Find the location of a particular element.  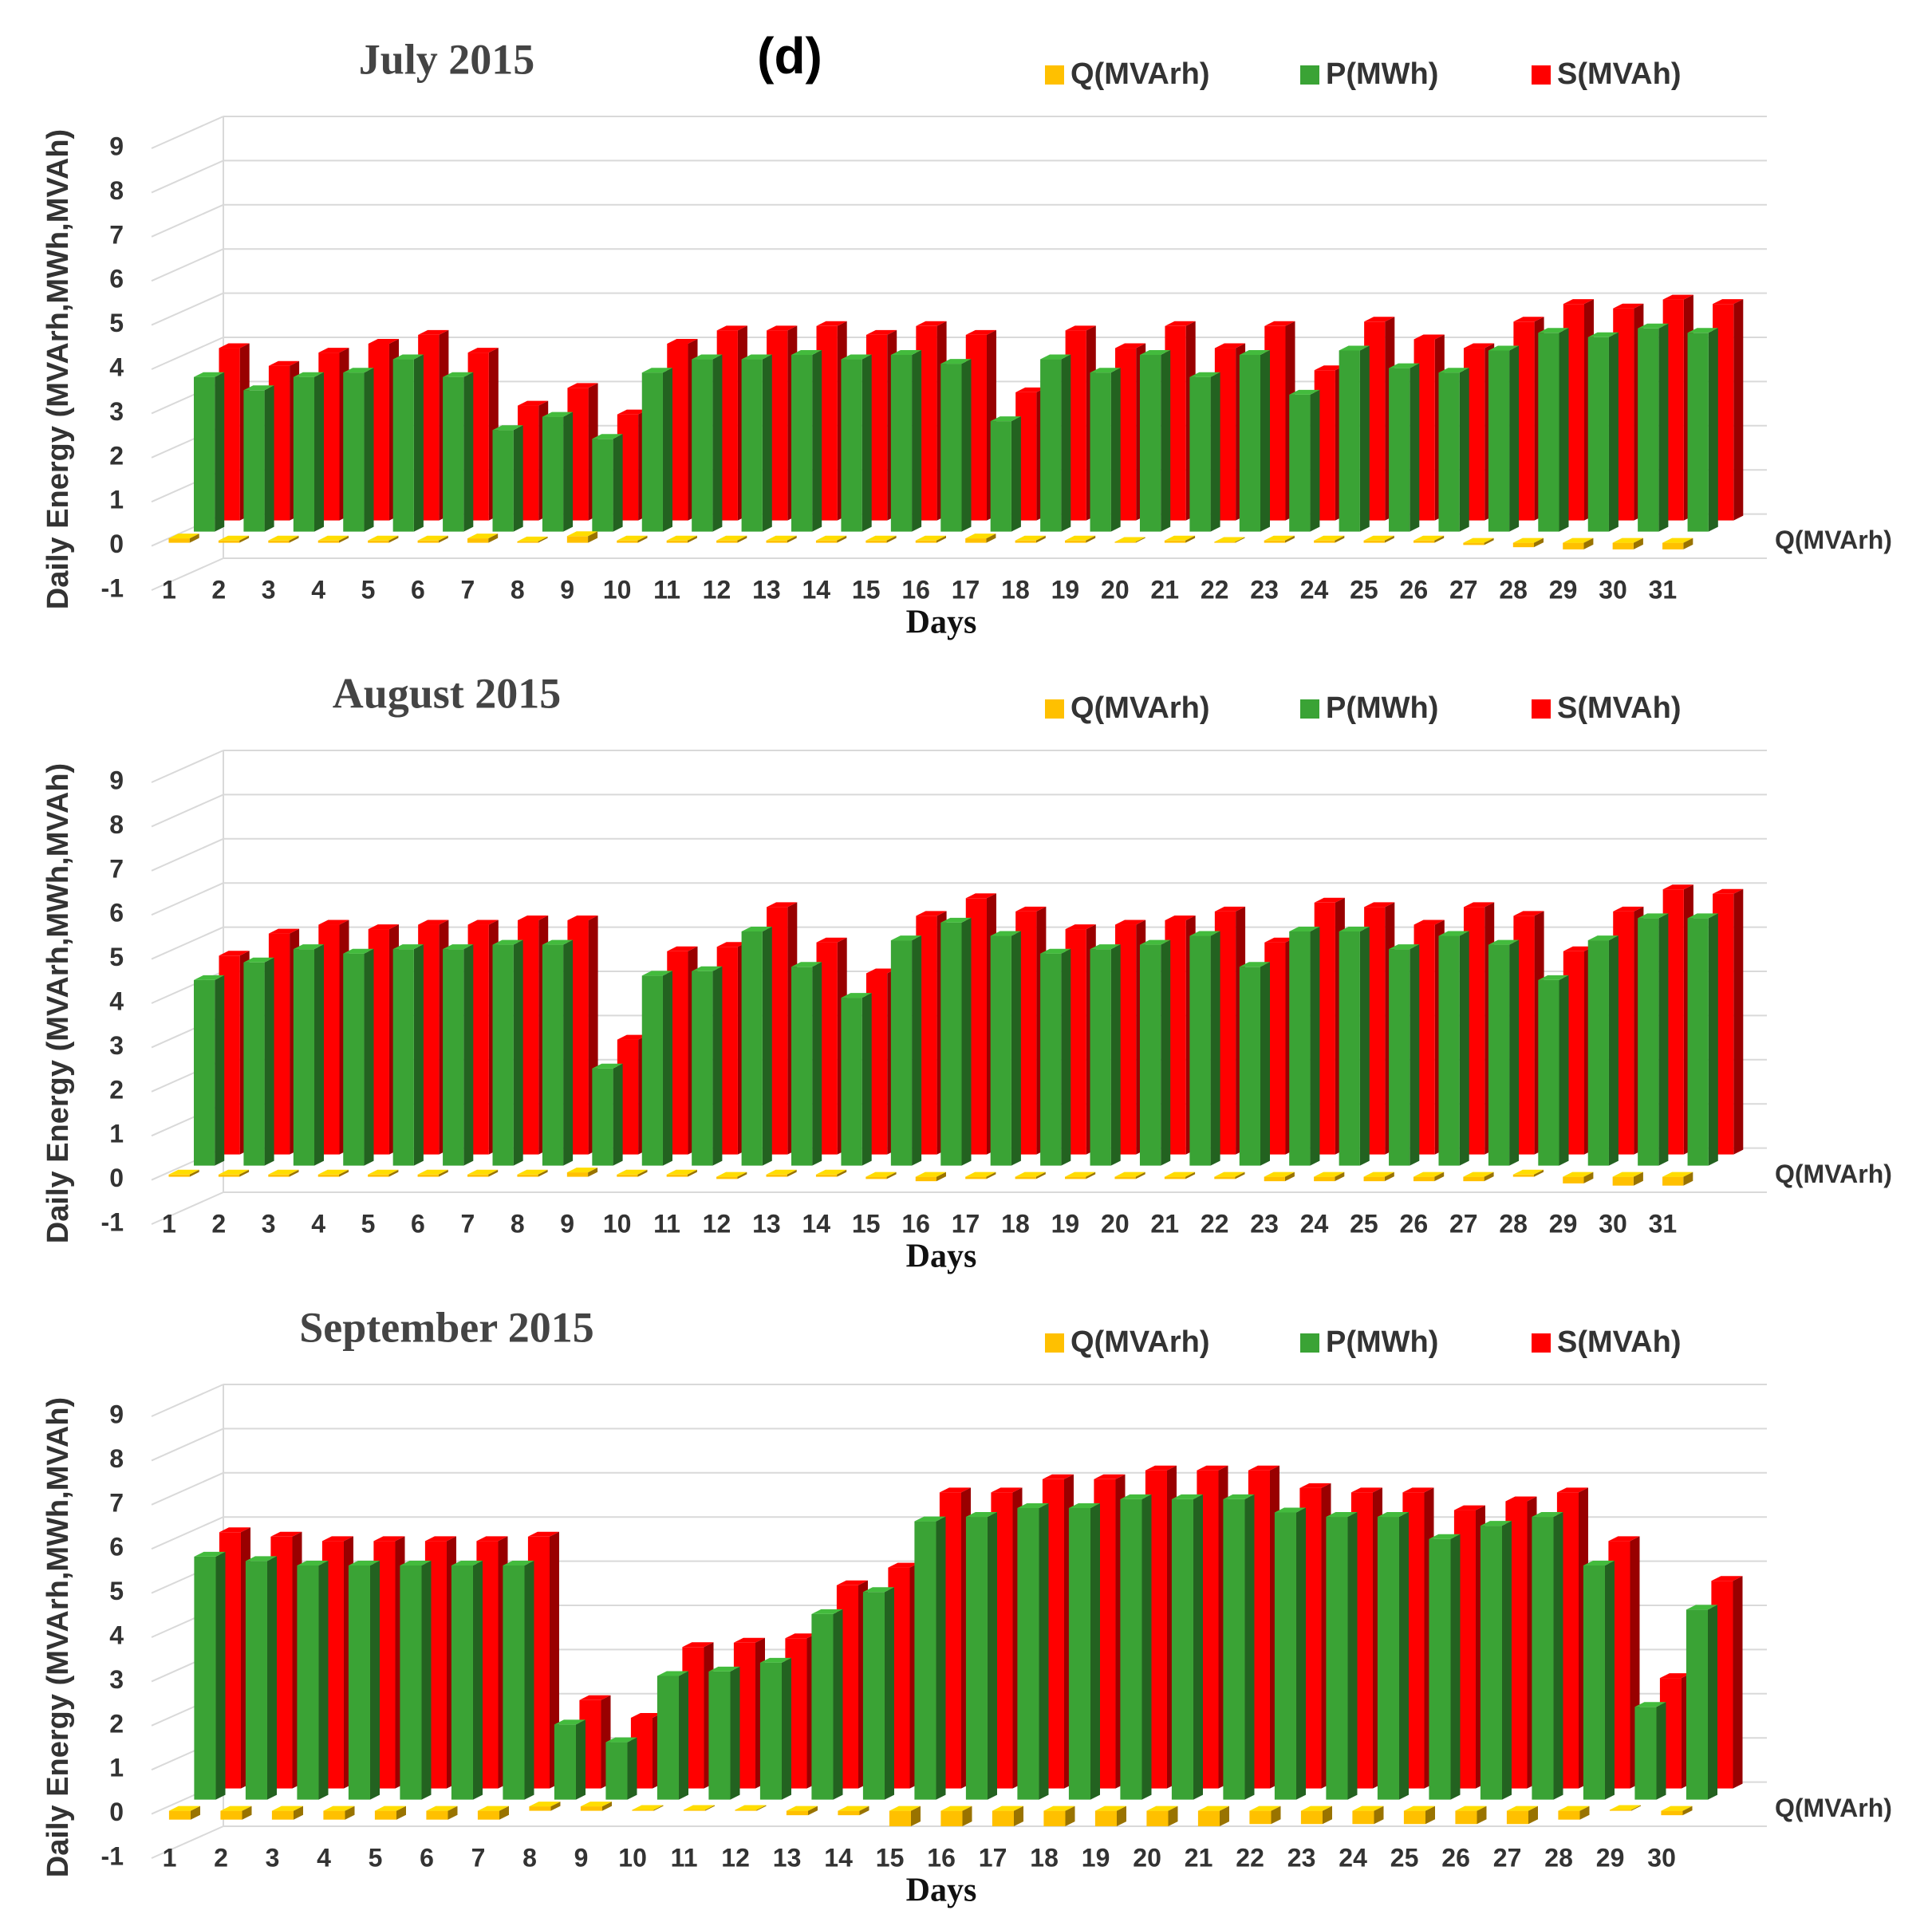

x-tick-label: 29 is located at coordinates (1563, 1223).